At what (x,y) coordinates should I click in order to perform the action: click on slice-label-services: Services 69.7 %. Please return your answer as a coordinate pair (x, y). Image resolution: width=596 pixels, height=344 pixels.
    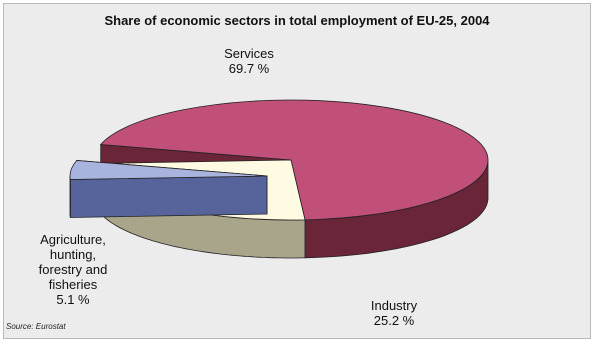
    Looking at the image, I should click on (249, 61).